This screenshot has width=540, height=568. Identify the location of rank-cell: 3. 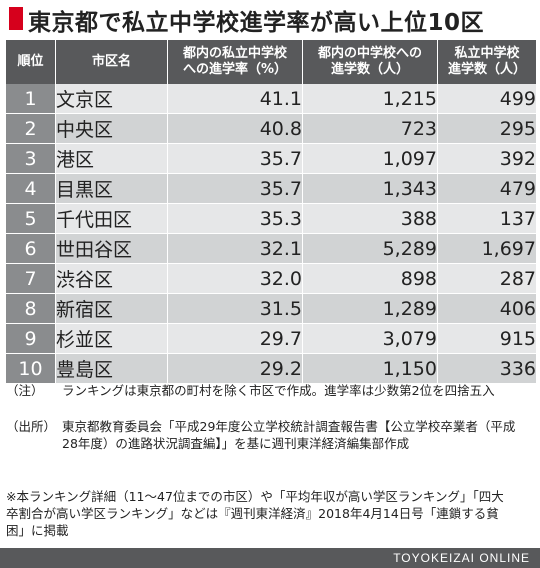
(31, 159).